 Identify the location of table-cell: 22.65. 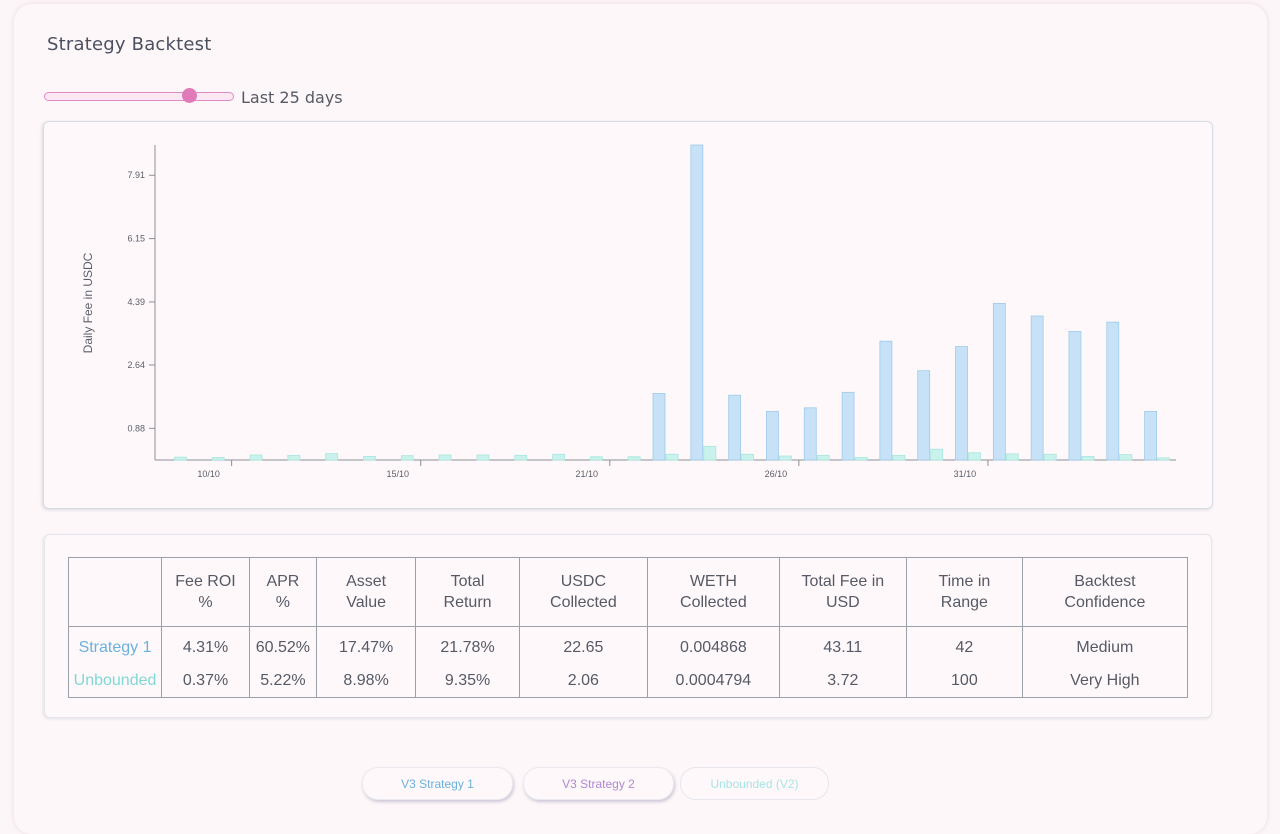
(583, 645).